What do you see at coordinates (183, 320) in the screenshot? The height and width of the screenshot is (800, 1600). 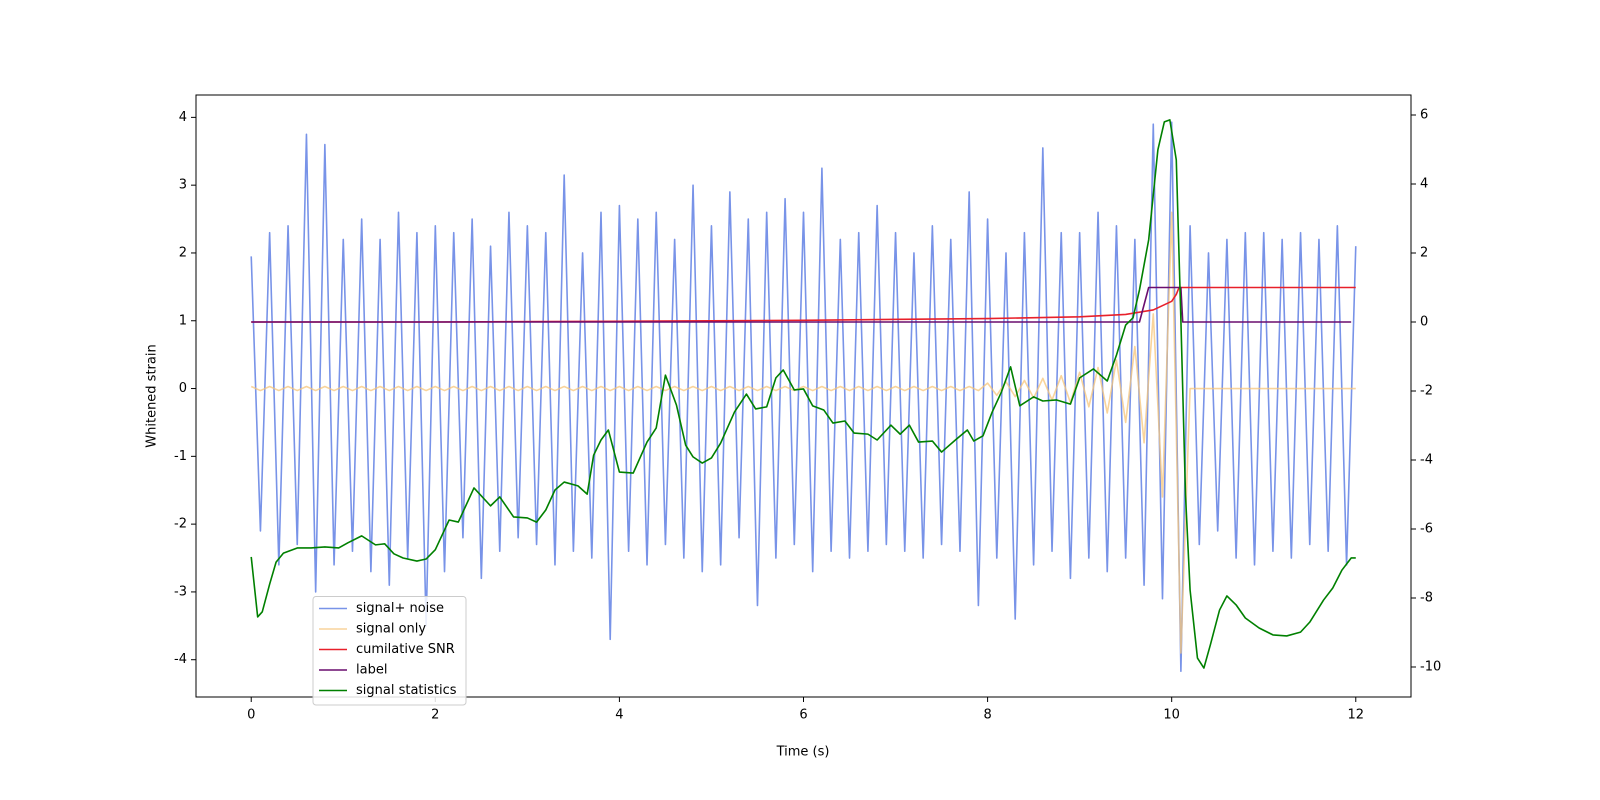 I see `y-tick-label: 1` at bounding box center [183, 320].